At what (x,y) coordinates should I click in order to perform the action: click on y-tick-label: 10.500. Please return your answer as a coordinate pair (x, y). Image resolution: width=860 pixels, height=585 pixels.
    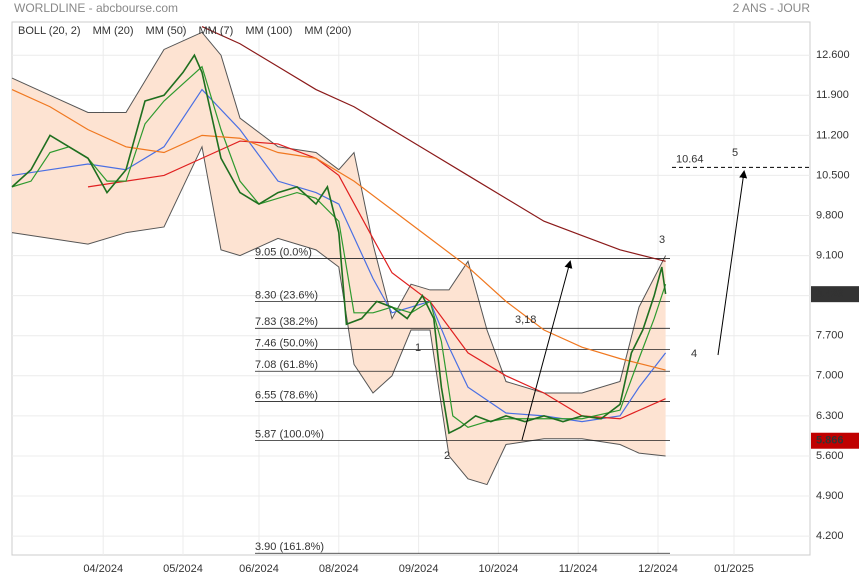
    Looking at the image, I should click on (833, 175).